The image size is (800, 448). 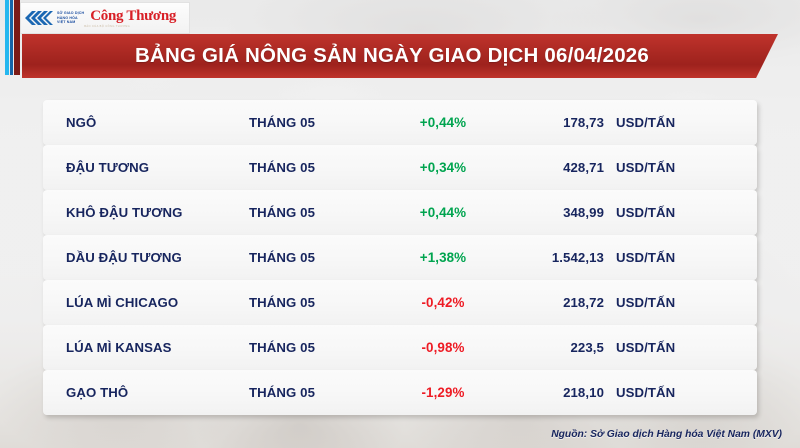 I want to click on commodity-name: DẦU ĐẬU TƯƠNG, so click(x=124, y=257).